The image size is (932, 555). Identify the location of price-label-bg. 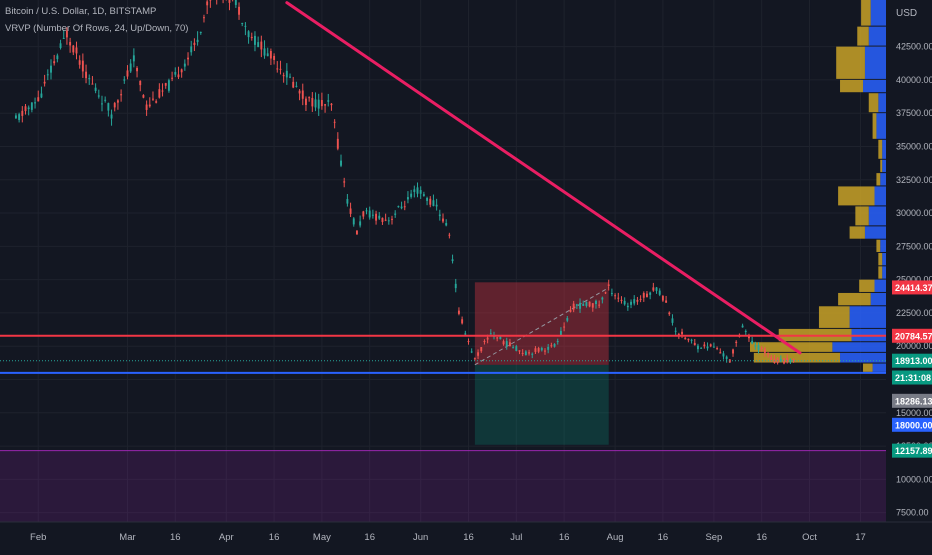
(912, 450).